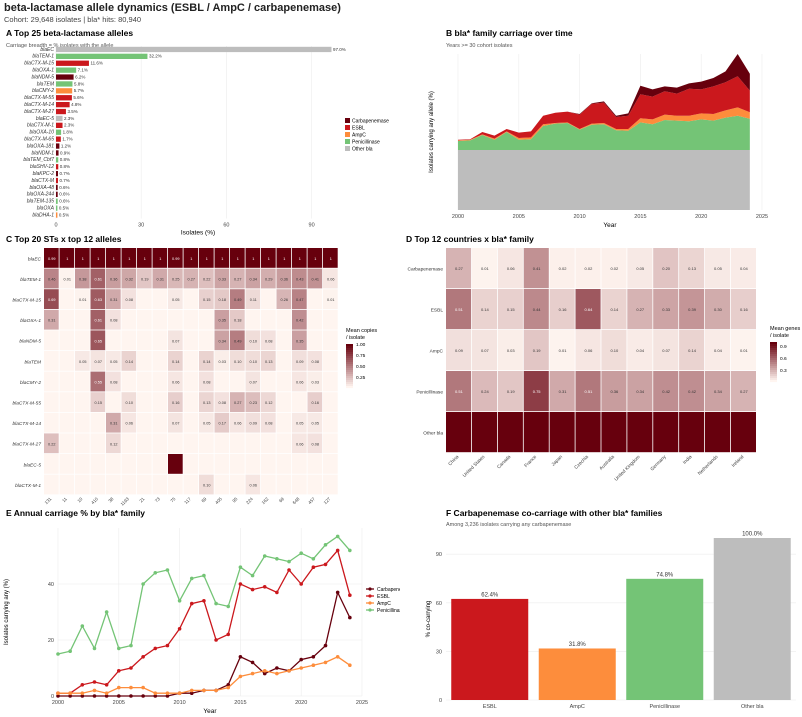 The width and height of the screenshot is (802, 717). Describe the element at coordinates (64, 239) in the screenshot. I see `chart-title: C Top 20 STs x top 12 alleles` at that location.